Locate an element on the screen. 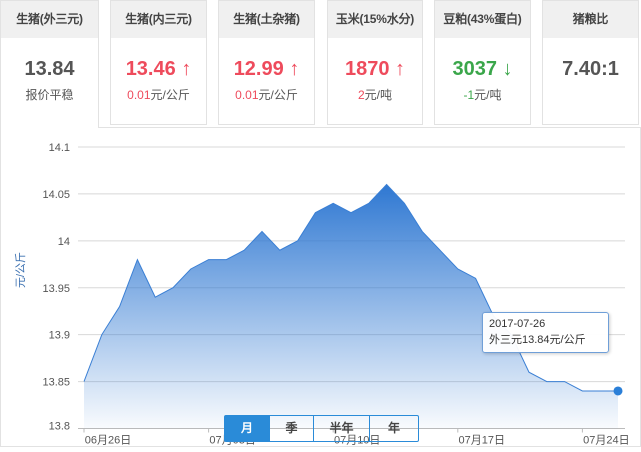 This screenshot has height=452, width=641. value-text: 13.84 is located at coordinates (49, 69).